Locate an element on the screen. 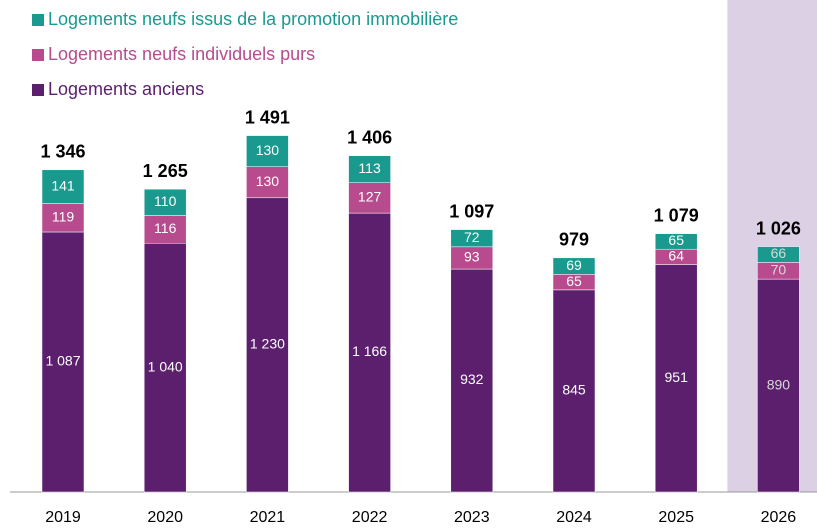 This screenshot has width=817, height=529. segment-label: 1 087 is located at coordinates (62, 361).